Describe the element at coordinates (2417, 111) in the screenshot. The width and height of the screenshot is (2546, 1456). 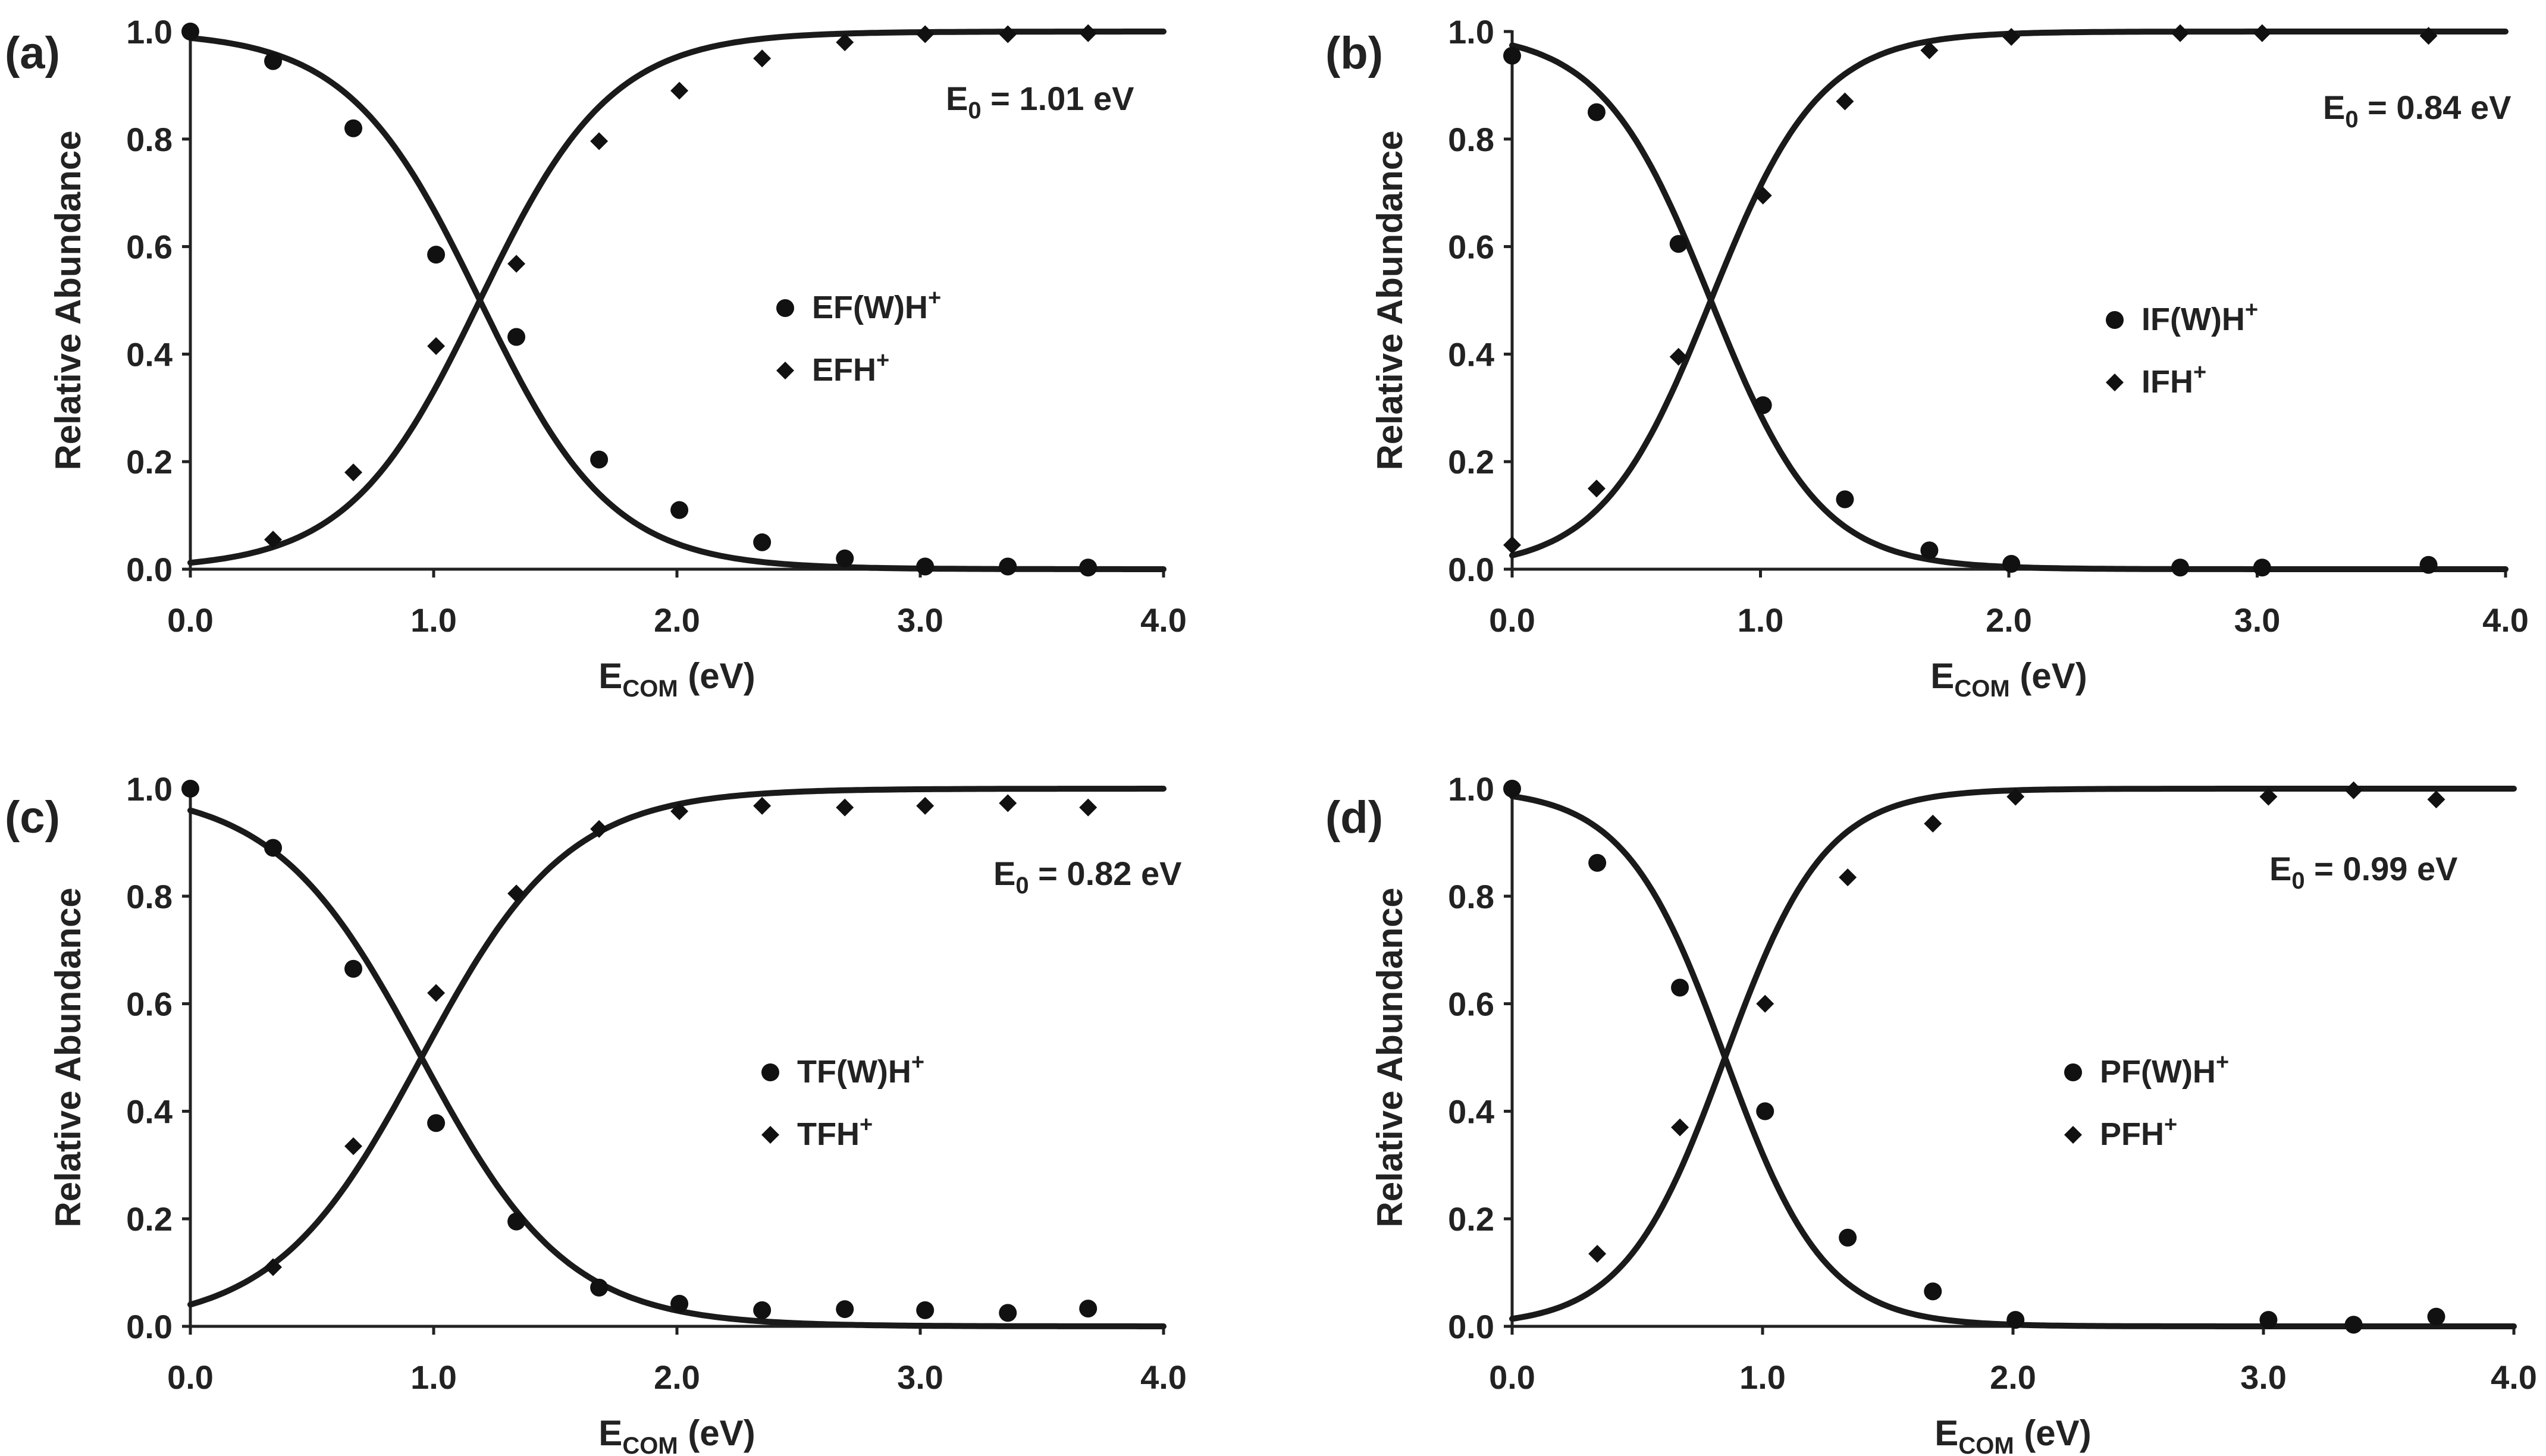
I see `e0-annotation: E0 = 0.84 eV` at that location.